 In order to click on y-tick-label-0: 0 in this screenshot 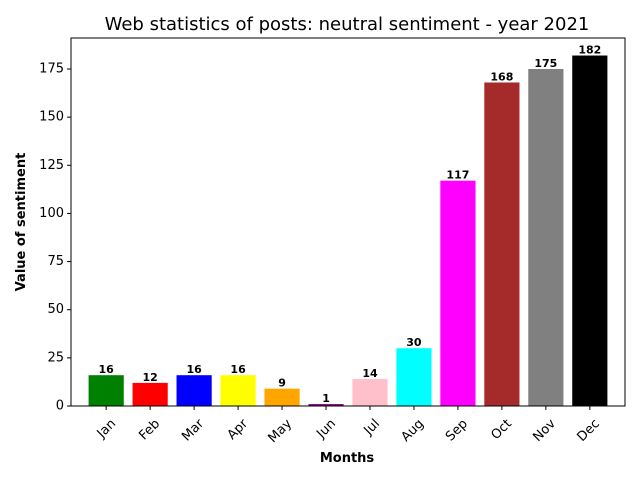, I will do `click(60, 406)`.